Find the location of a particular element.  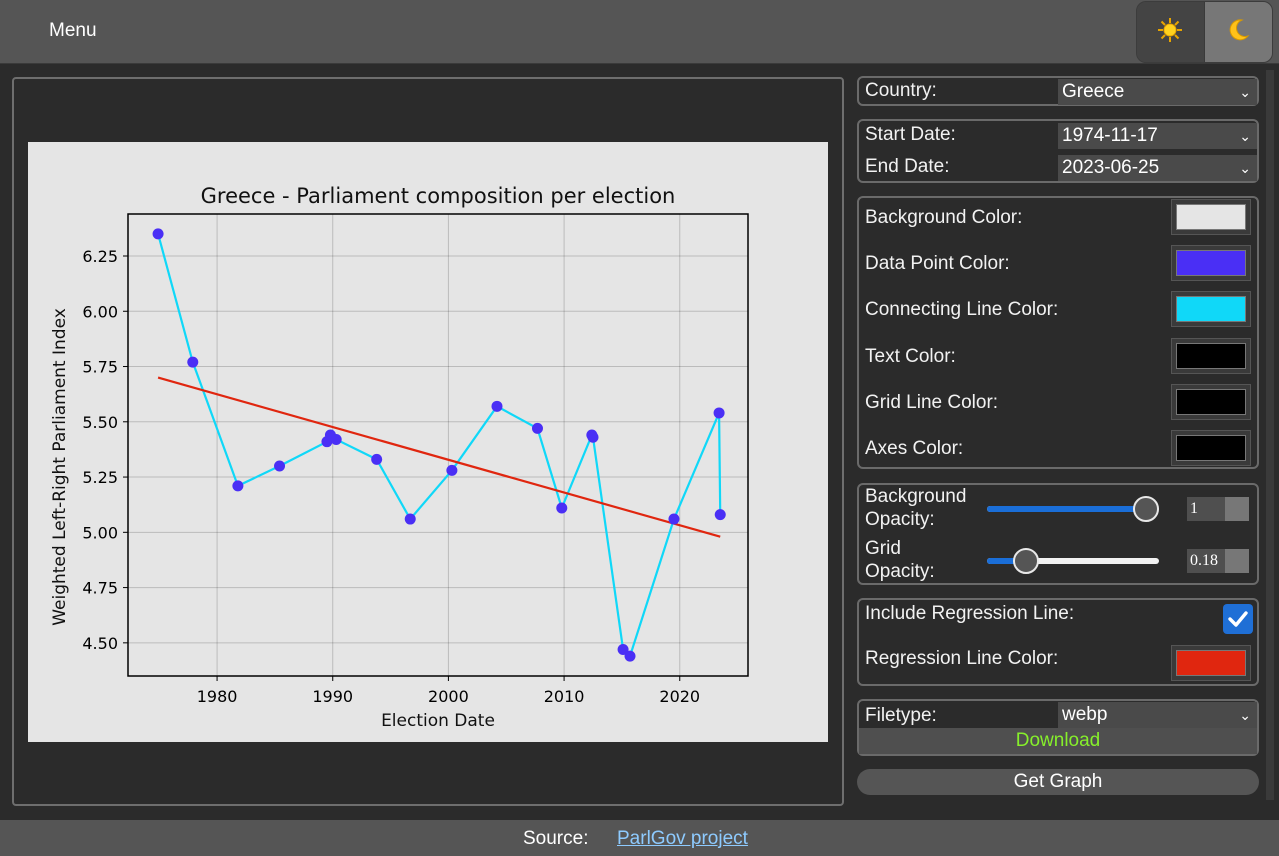

data-point-color-picker is located at coordinates (1211, 263).